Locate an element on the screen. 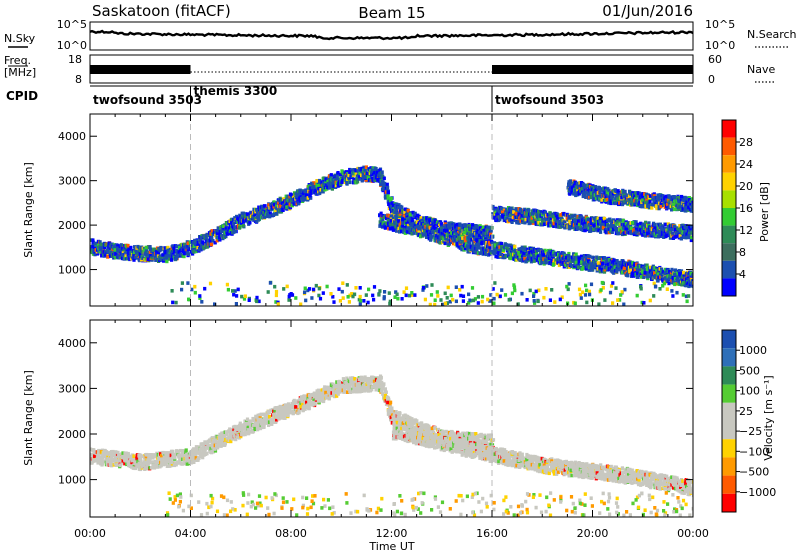 The height and width of the screenshot is (554, 800). freq-label-1: Freq. is located at coordinates (17, 60).